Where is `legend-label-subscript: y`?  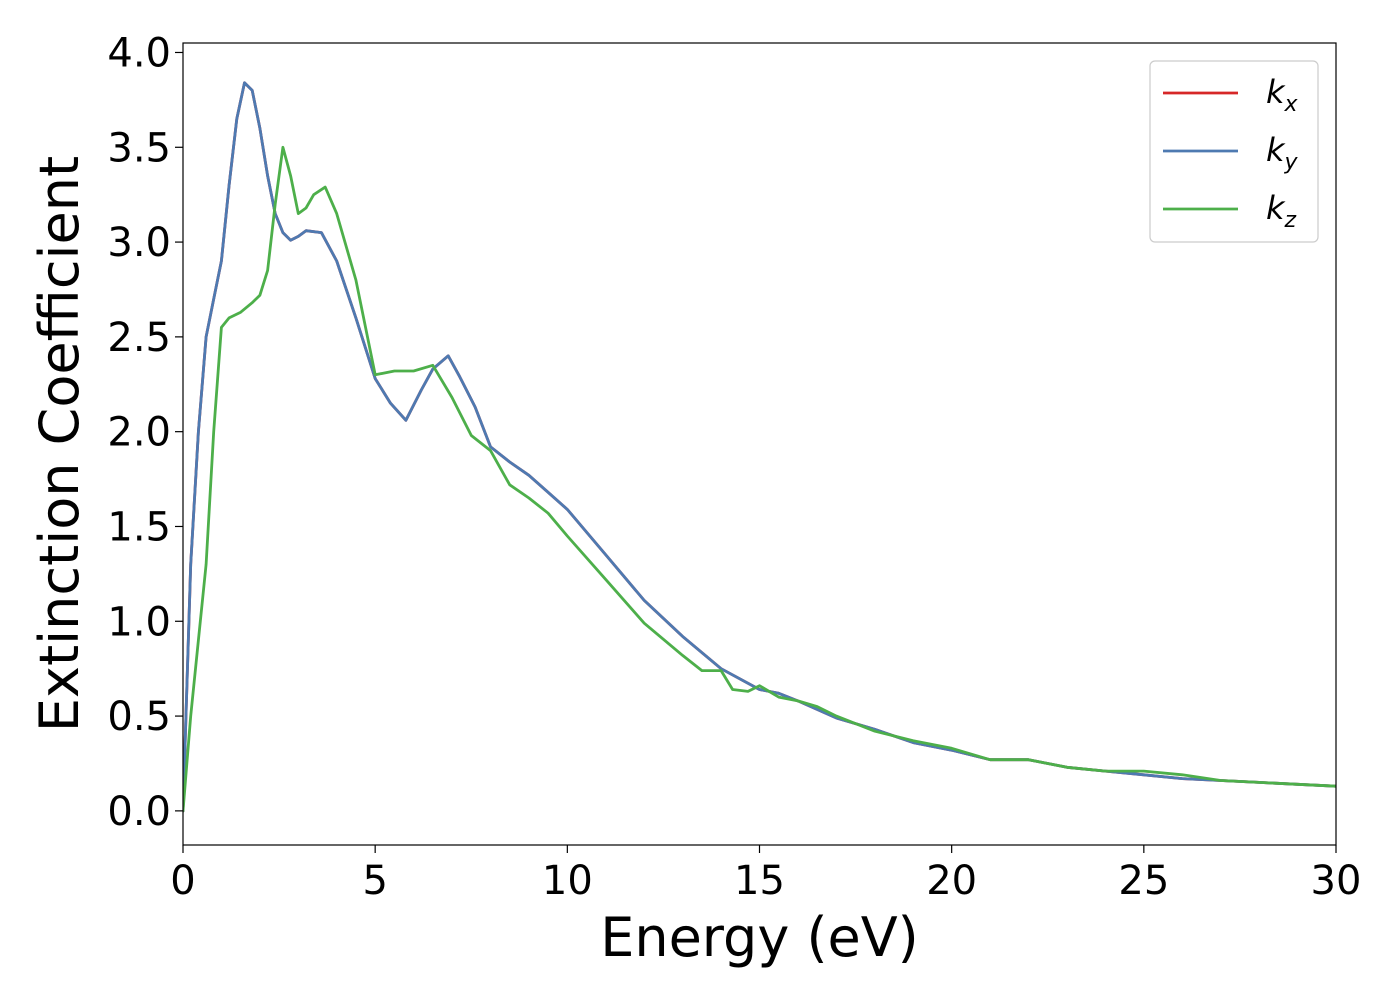
legend-label-subscript: y is located at coordinates (1291, 162).